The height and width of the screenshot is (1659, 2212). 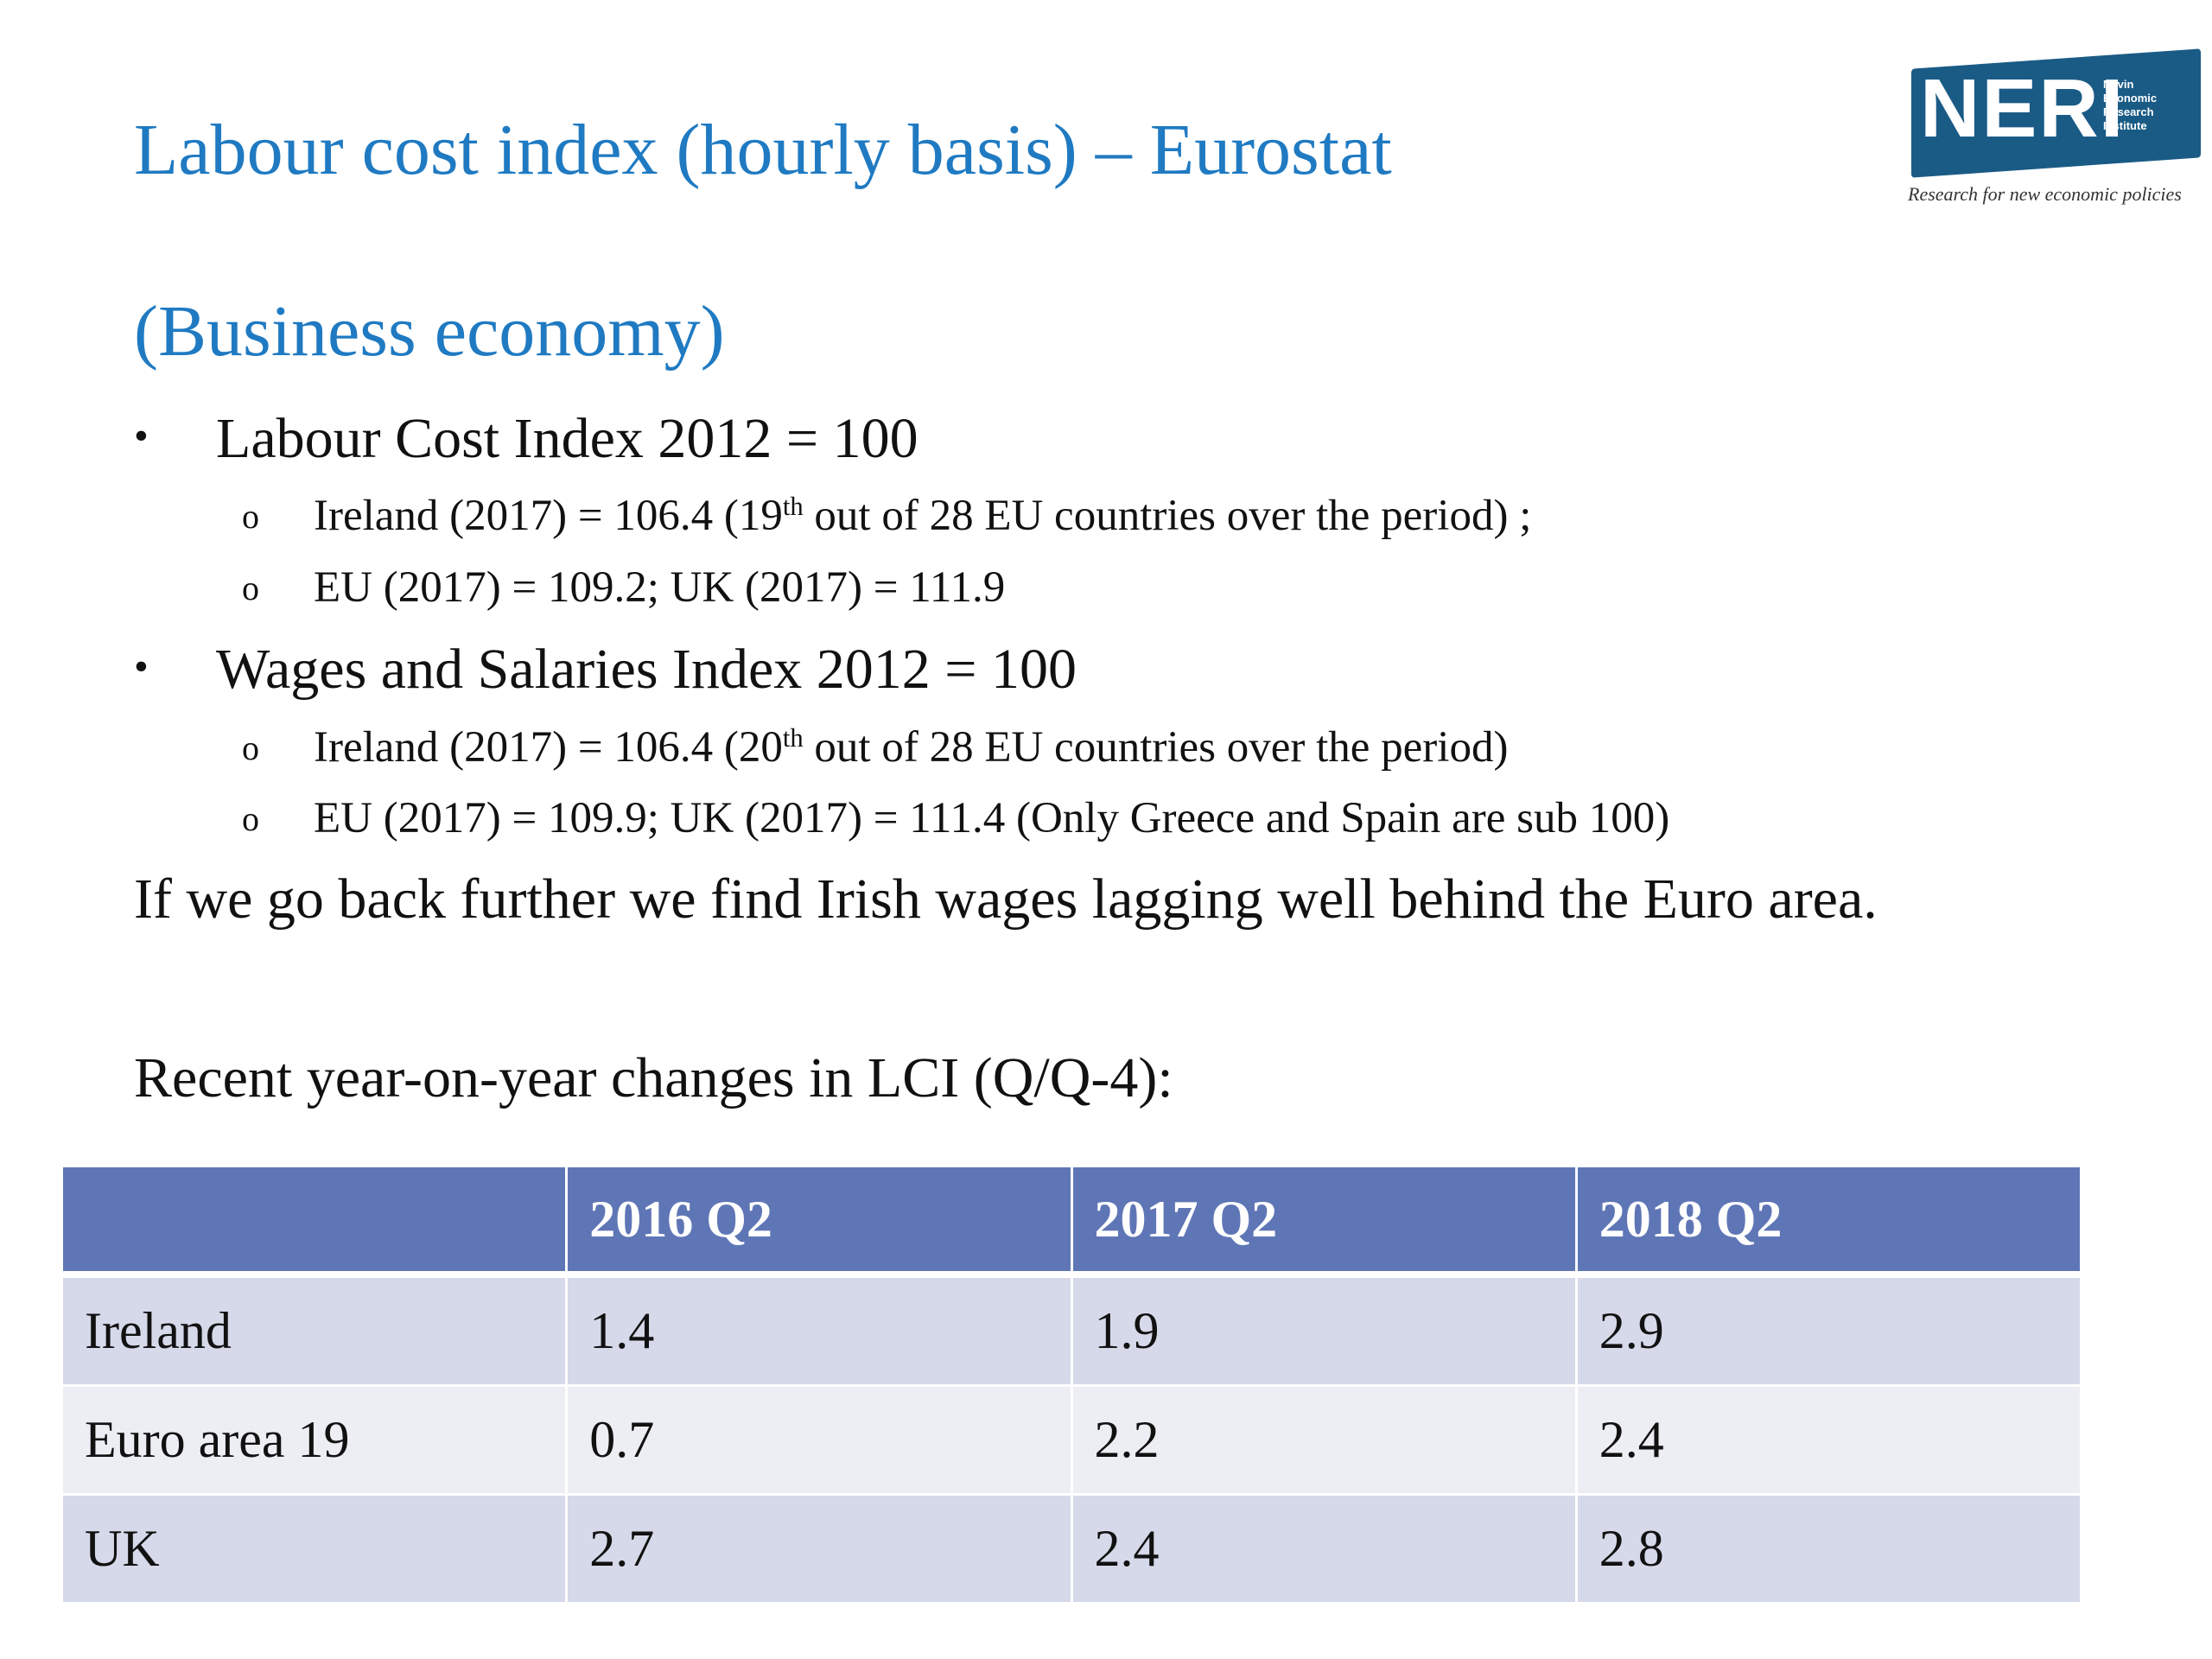 I want to click on logo-line: Nevin, so click(x=2118, y=84).